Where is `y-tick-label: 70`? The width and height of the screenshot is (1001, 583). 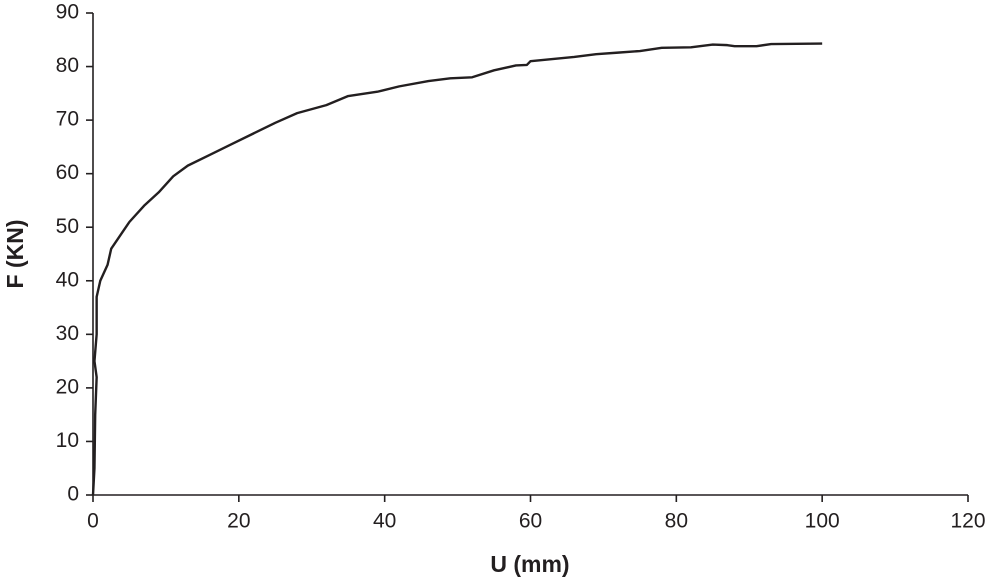 y-tick-label: 70 is located at coordinates (67, 119).